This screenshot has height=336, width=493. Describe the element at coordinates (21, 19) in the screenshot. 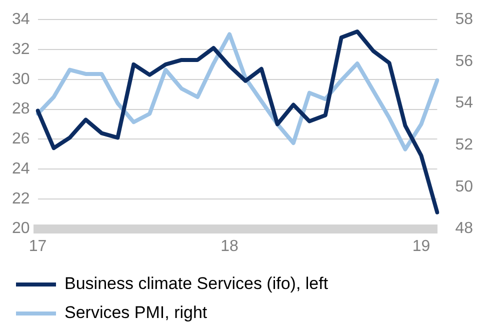

I see `y-tick-label: 34` at that location.